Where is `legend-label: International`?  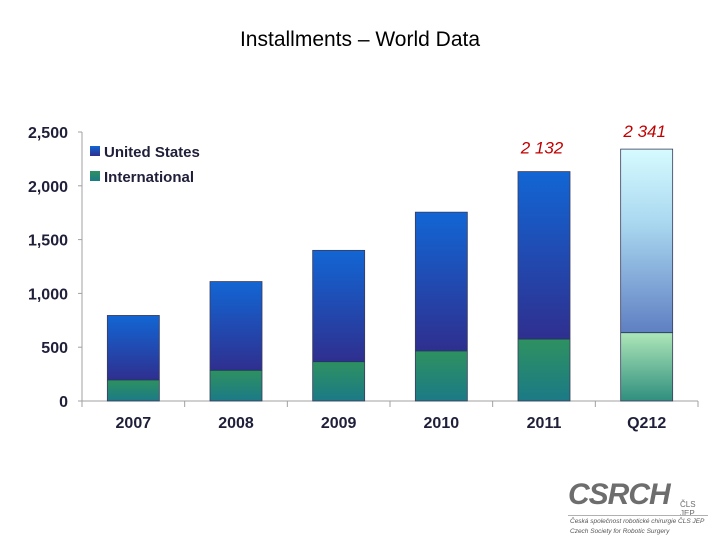
legend-label: International is located at coordinates (149, 177).